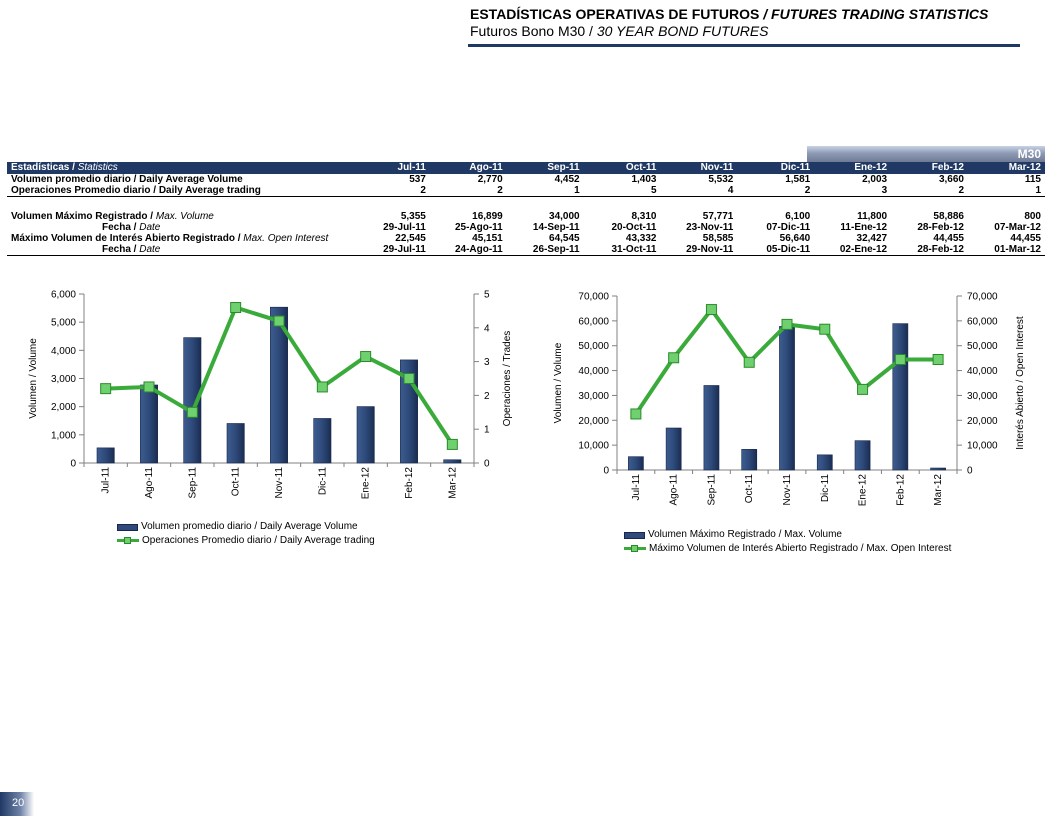 The width and height of the screenshot is (1054, 816). I want to click on x-tick-label: Feb-12, so click(900, 490).